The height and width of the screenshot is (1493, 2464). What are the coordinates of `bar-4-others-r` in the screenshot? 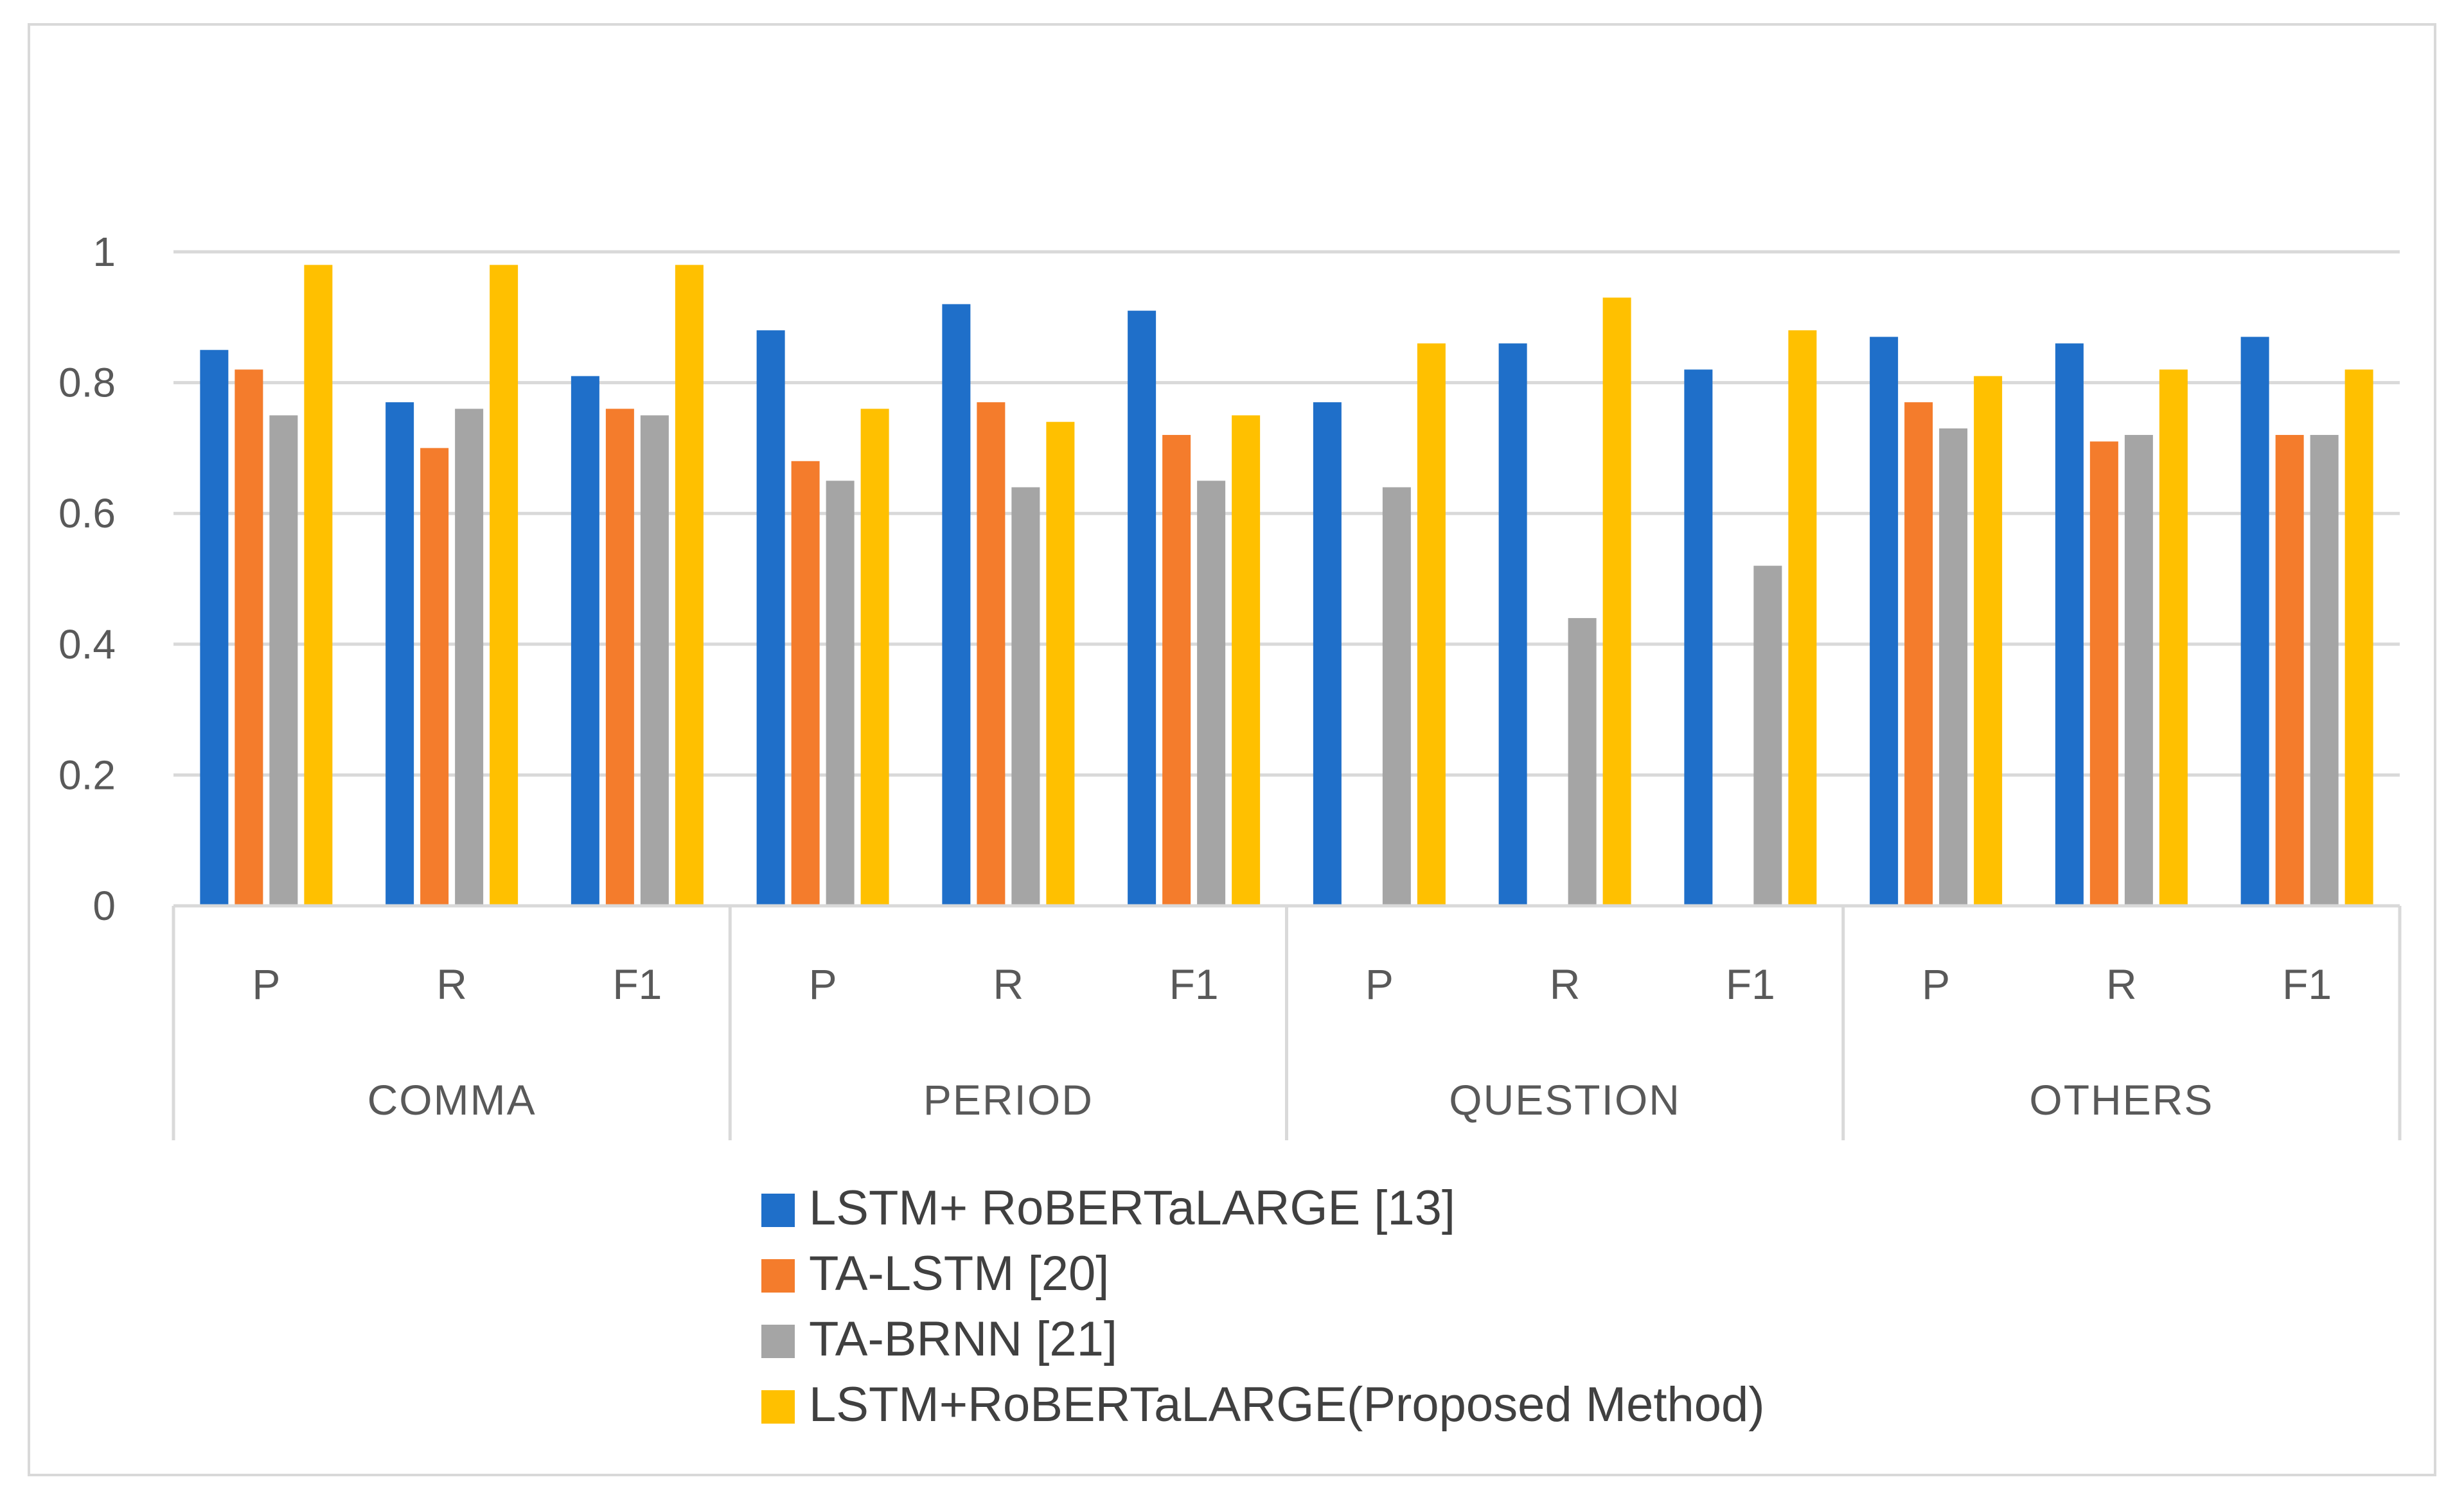 It's located at (2173, 637).